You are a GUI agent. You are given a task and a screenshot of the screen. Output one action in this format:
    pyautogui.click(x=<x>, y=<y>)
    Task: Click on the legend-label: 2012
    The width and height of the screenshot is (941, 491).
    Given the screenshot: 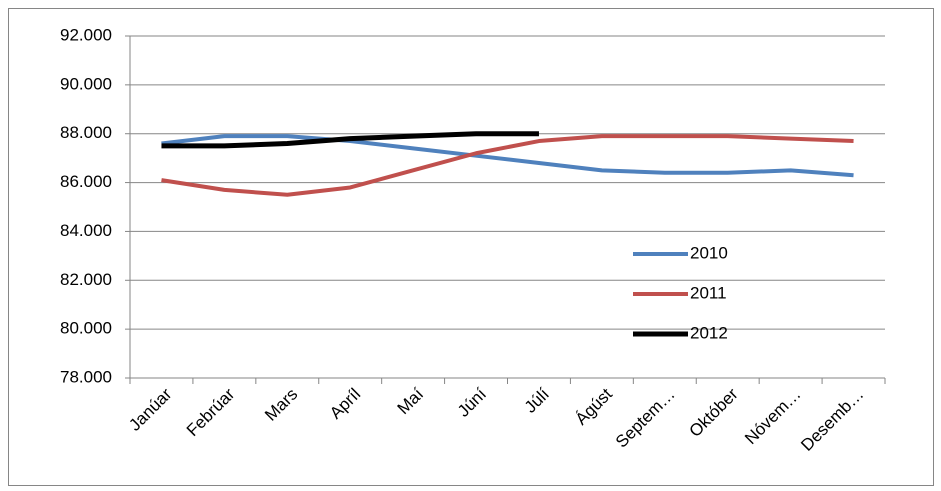 What is the action you would take?
    pyautogui.click(x=709, y=332)
    